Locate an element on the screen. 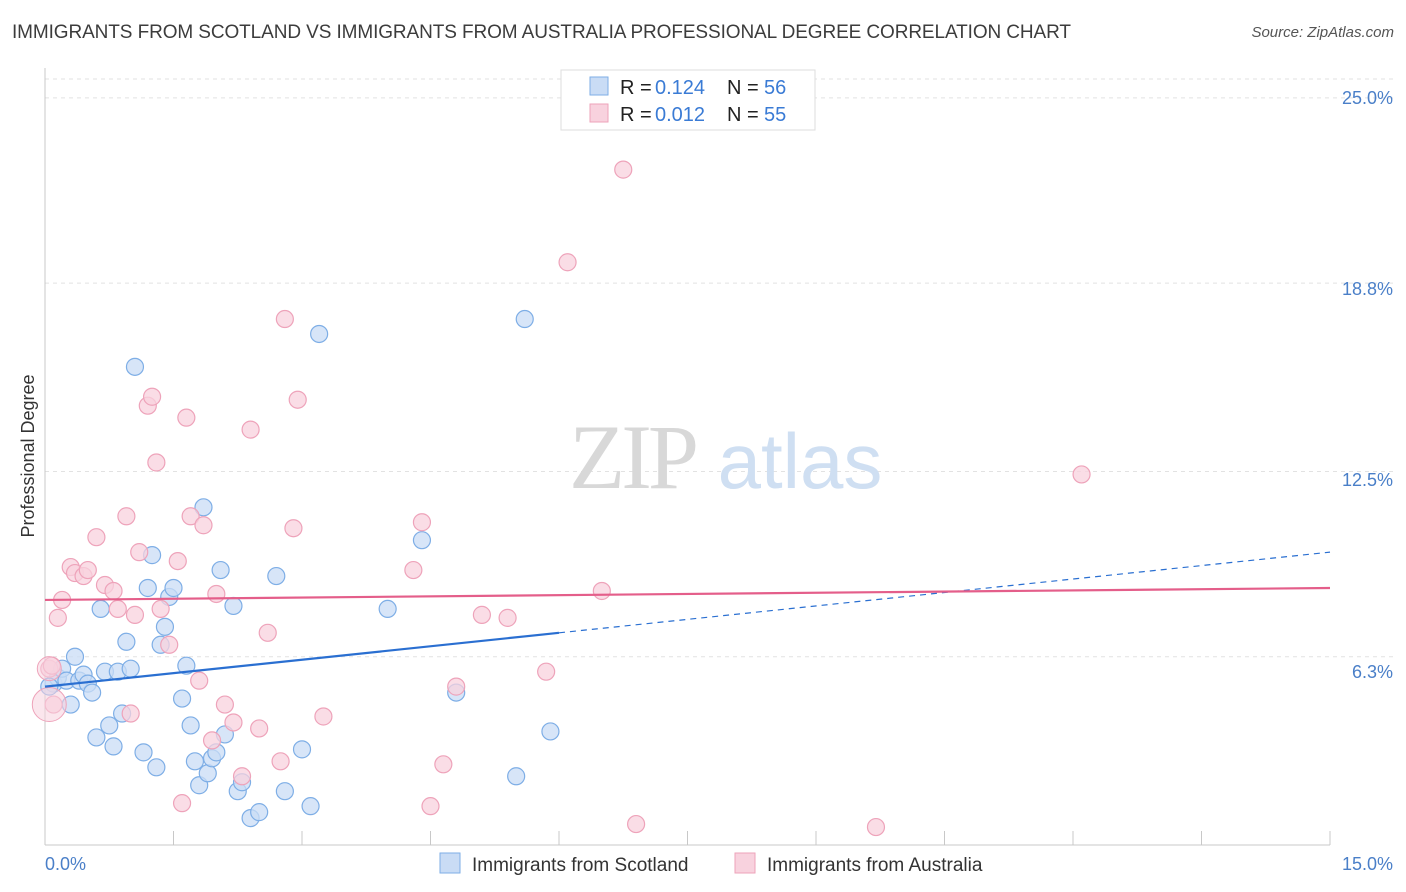 The height and width of the screenshot is (892, 1406). trend-line-australia is located at coordinates (687, 594).